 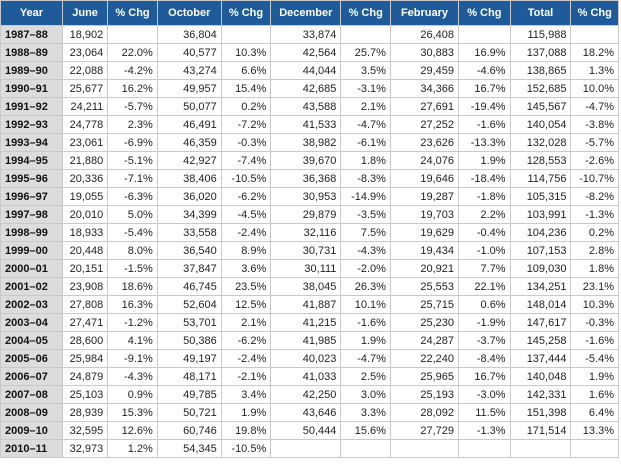 I want to click on value-cell: 29,879, so click(x=306, y=214).